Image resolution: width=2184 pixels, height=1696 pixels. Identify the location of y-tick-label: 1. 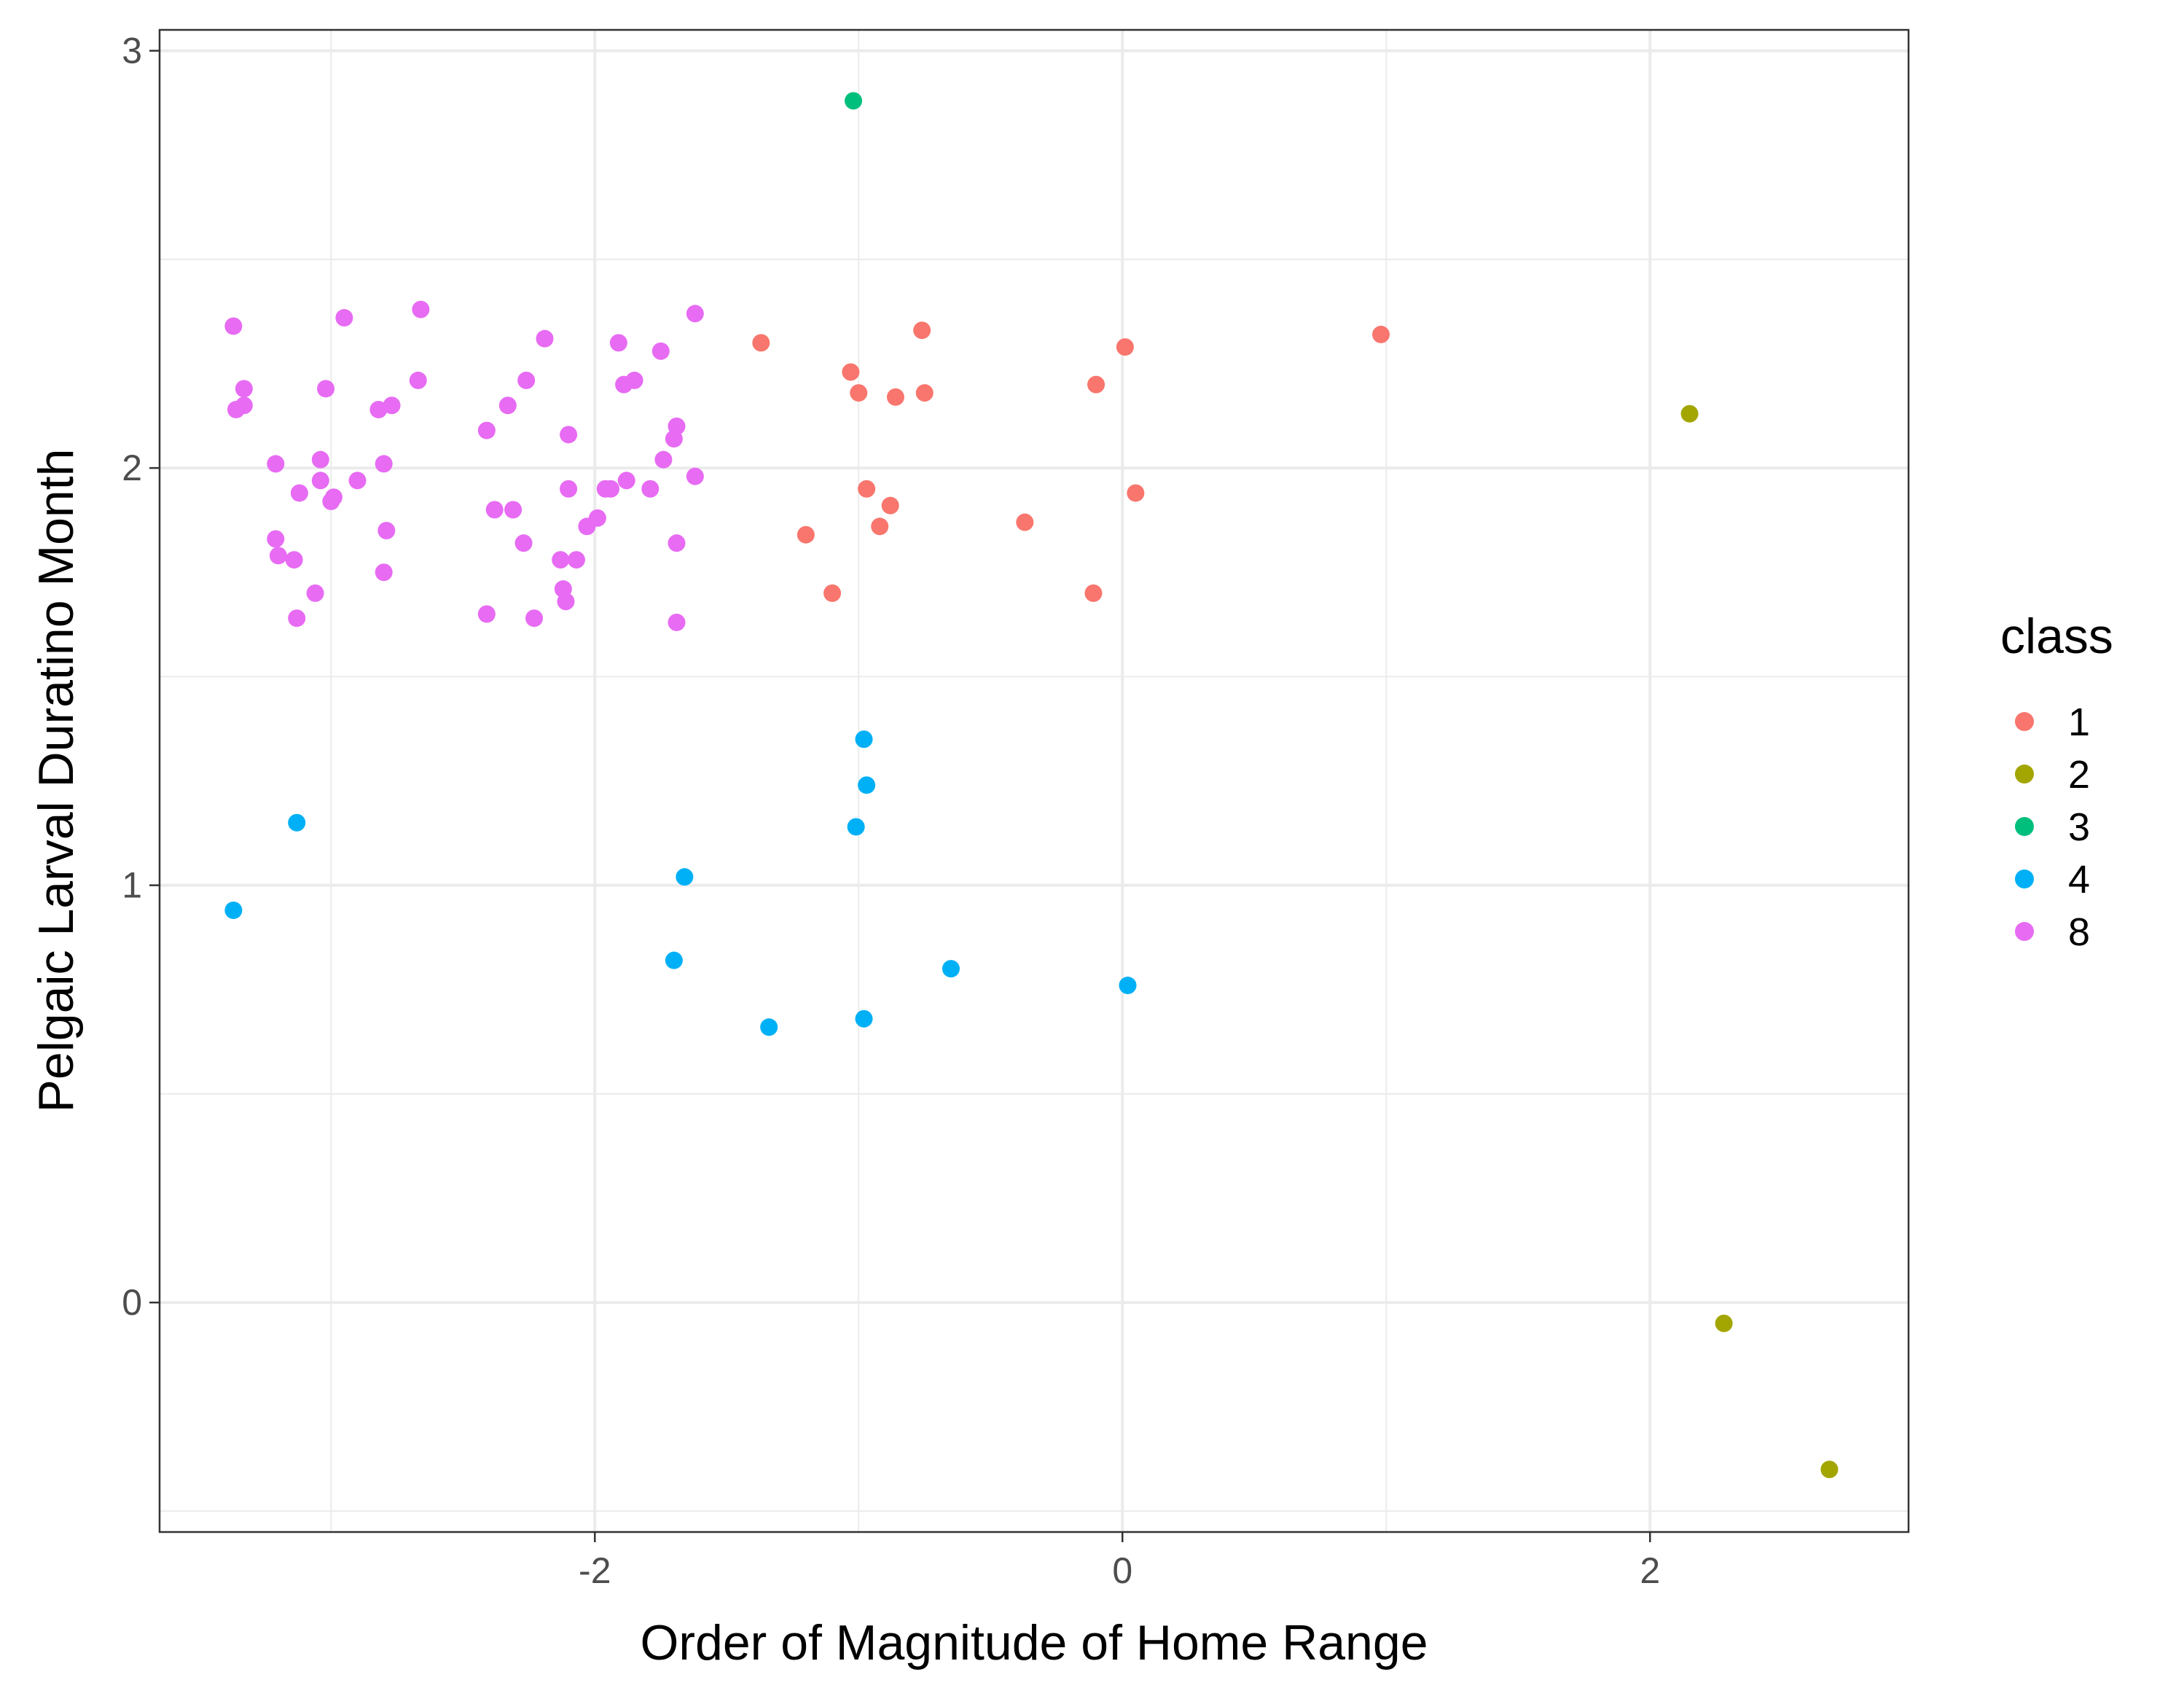
(132, 885).